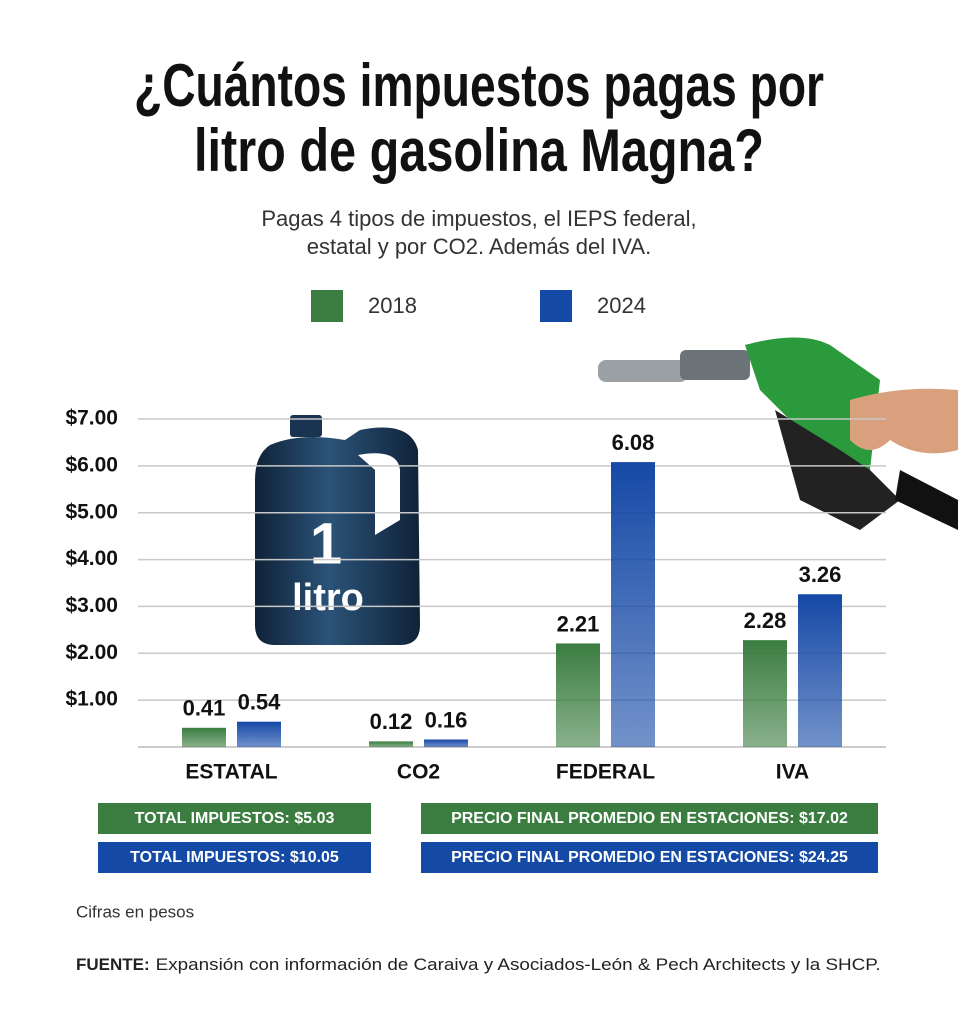 This screenshot has height=1024, width=958. What do you see at coordinates (260, 702) in the screenshot?
I see `value-label: 0.54` at bounding box center [260, 702].